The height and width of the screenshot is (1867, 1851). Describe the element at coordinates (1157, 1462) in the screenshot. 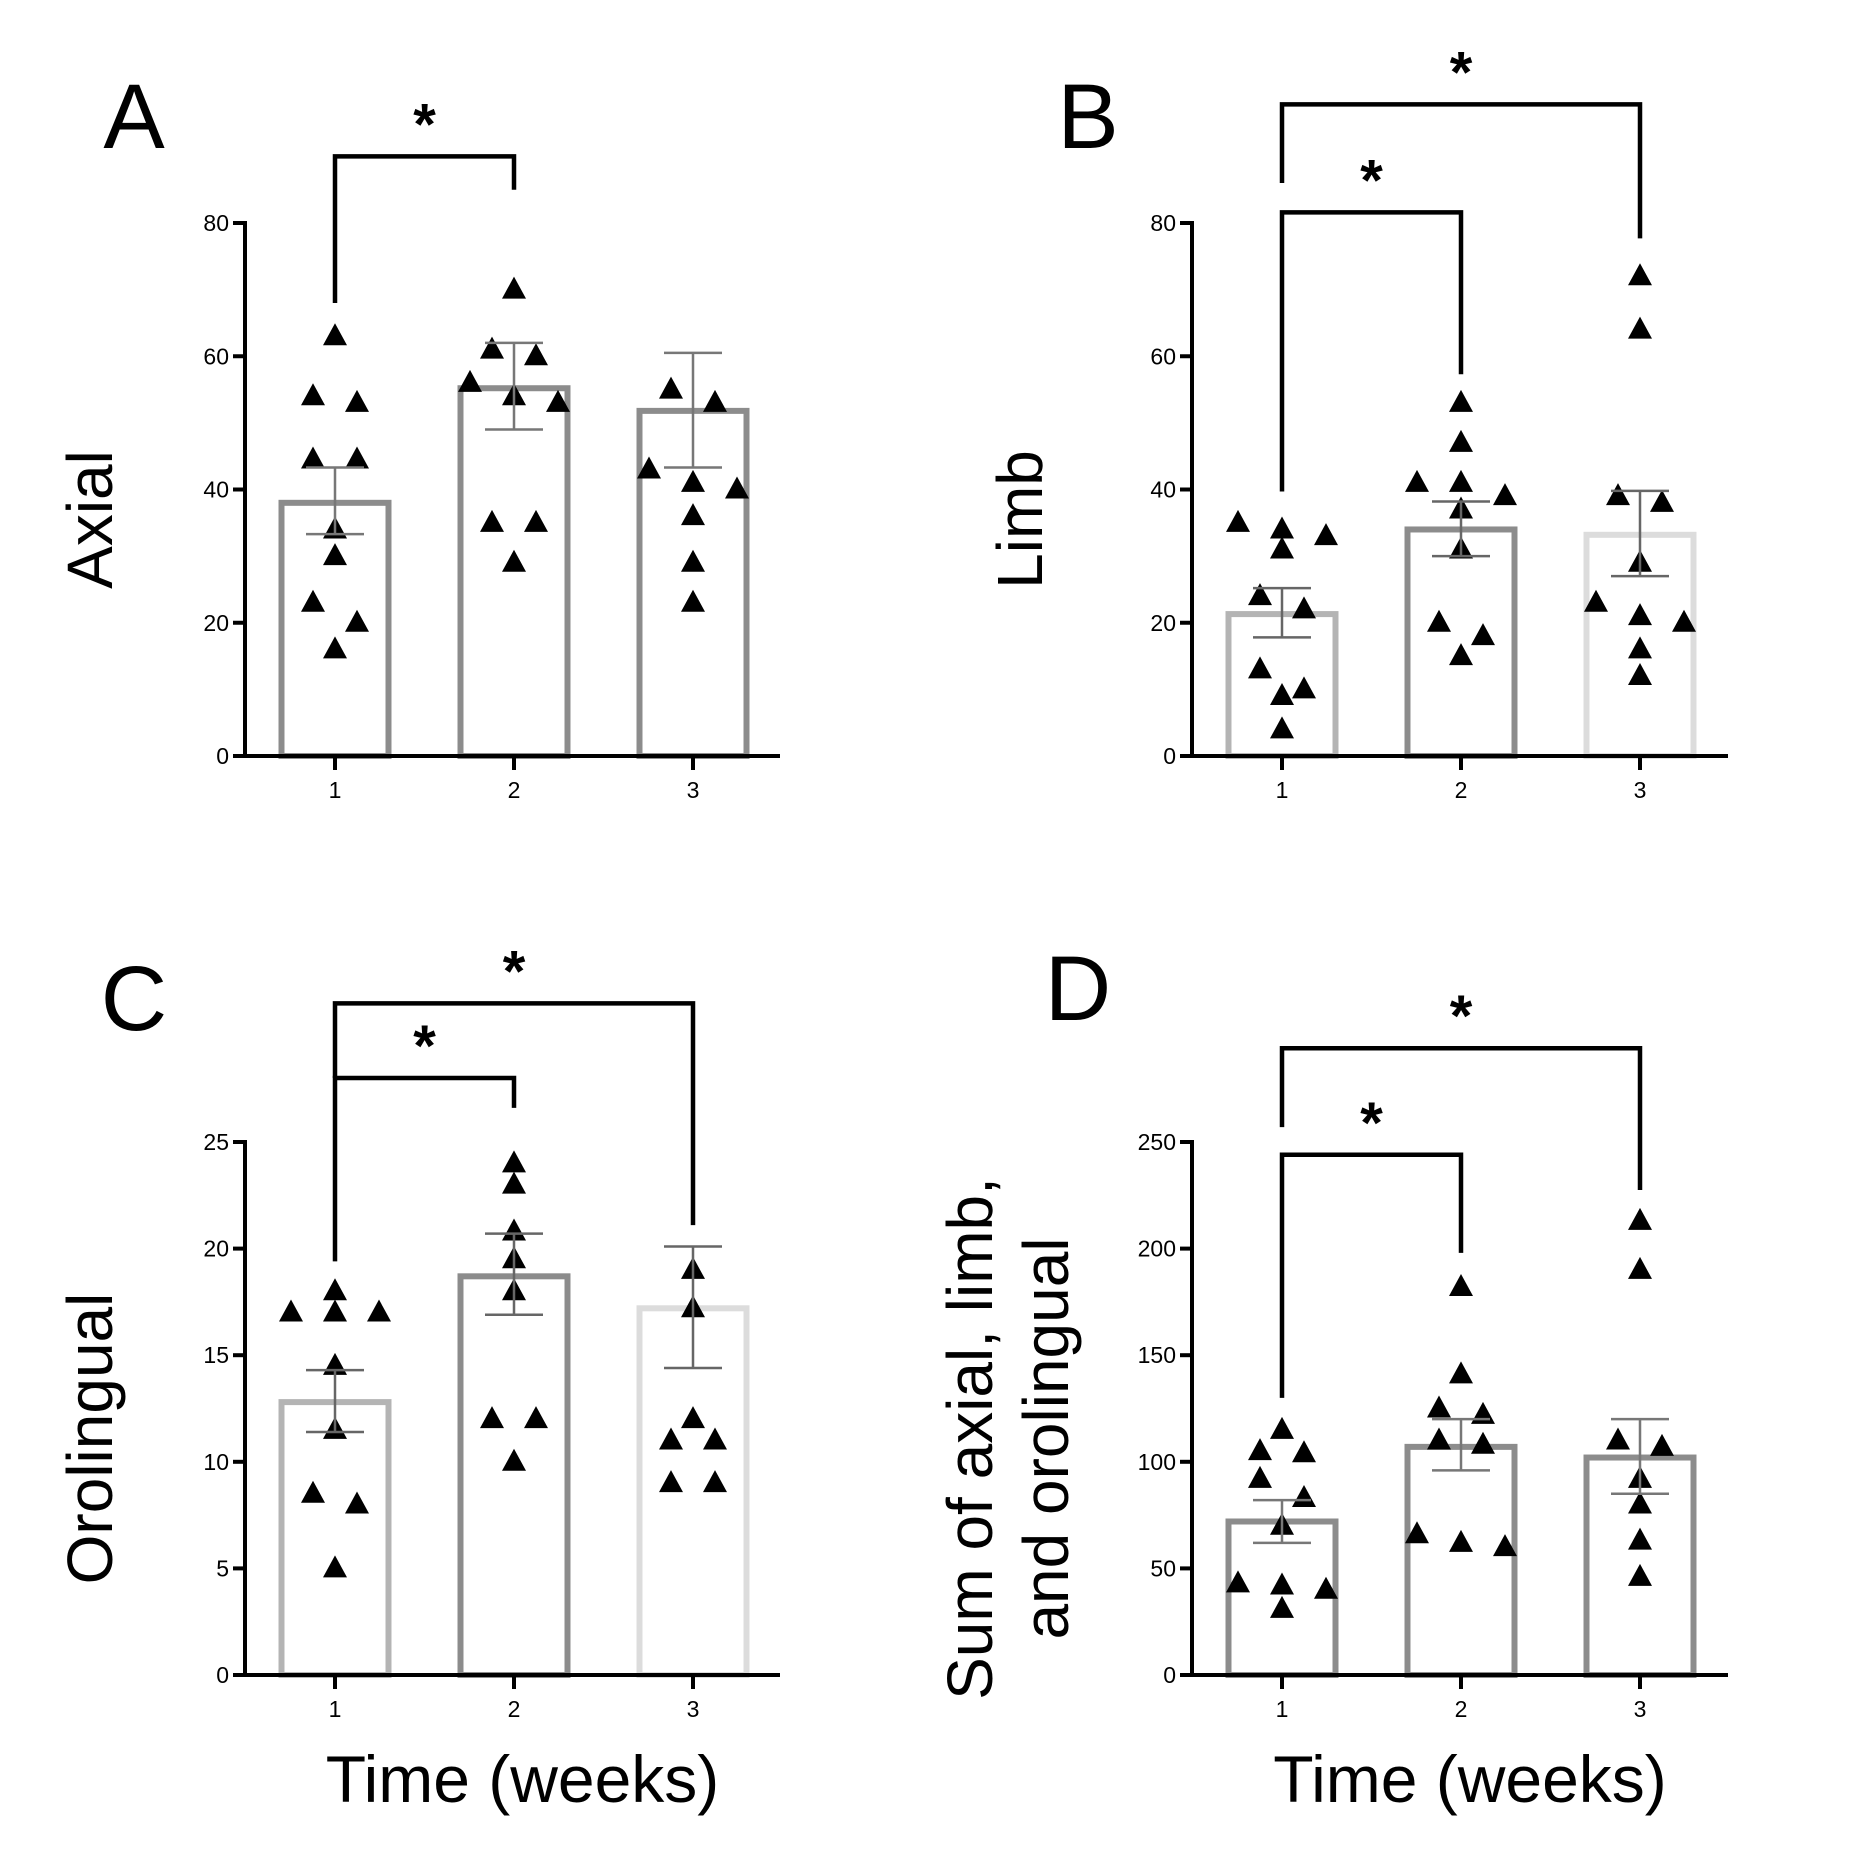

I see `y-tick-label: 100` at that location.